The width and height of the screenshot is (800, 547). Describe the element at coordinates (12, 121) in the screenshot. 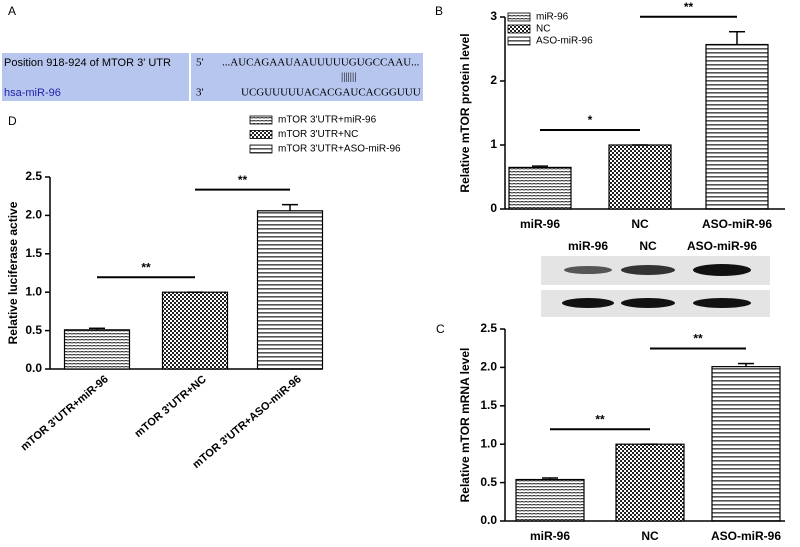

I see `panel-label: D` at that location.